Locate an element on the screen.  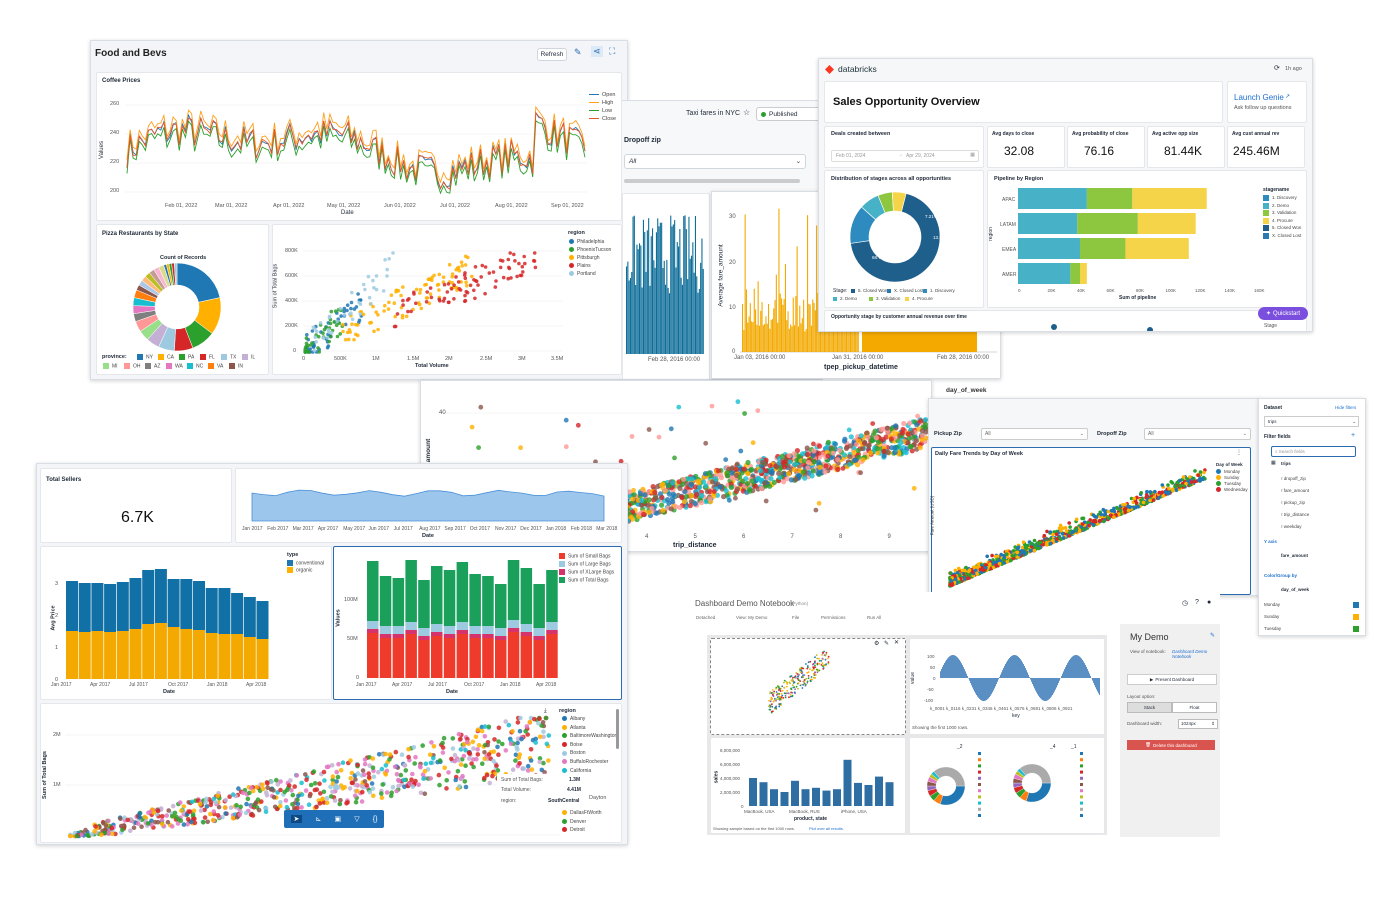
pencil-icon: ✎ is located at coordinates (1213, 636).